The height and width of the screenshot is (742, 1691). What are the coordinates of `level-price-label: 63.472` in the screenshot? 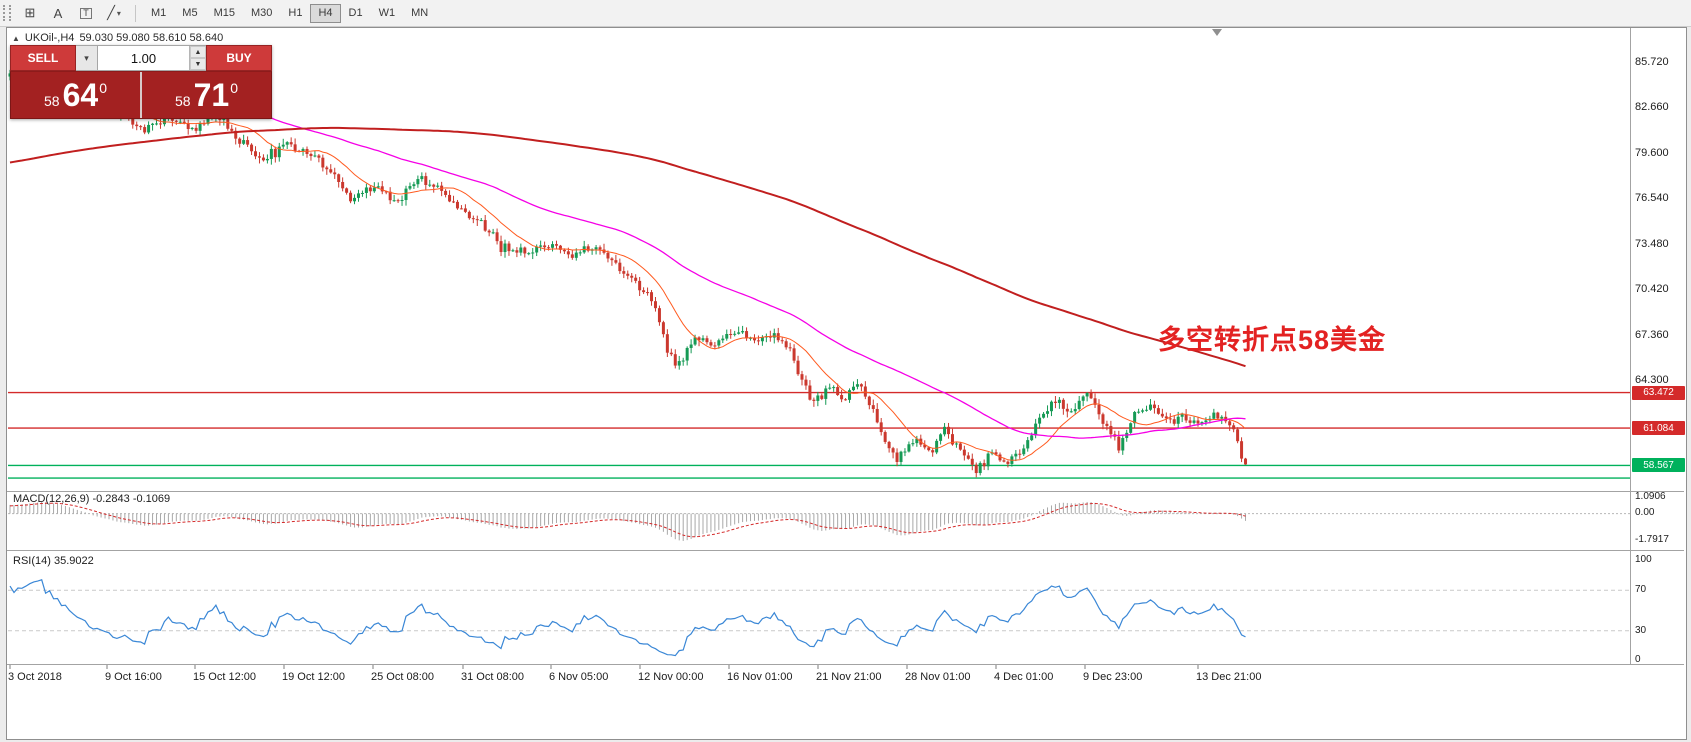 It's located at (1658, 392).